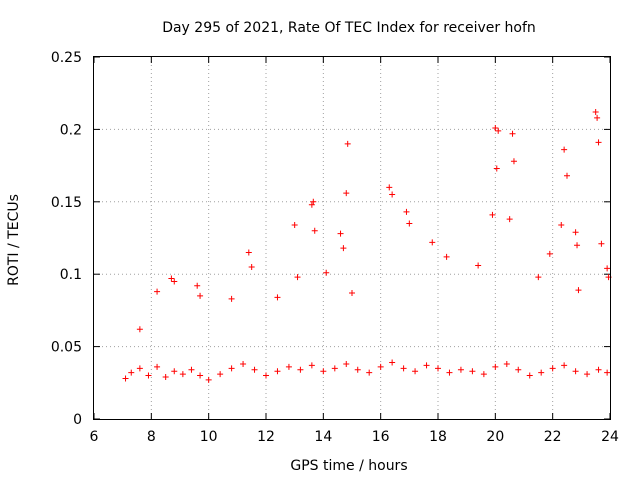  I want to click on x-tick-label: 18, so click(438, 437).